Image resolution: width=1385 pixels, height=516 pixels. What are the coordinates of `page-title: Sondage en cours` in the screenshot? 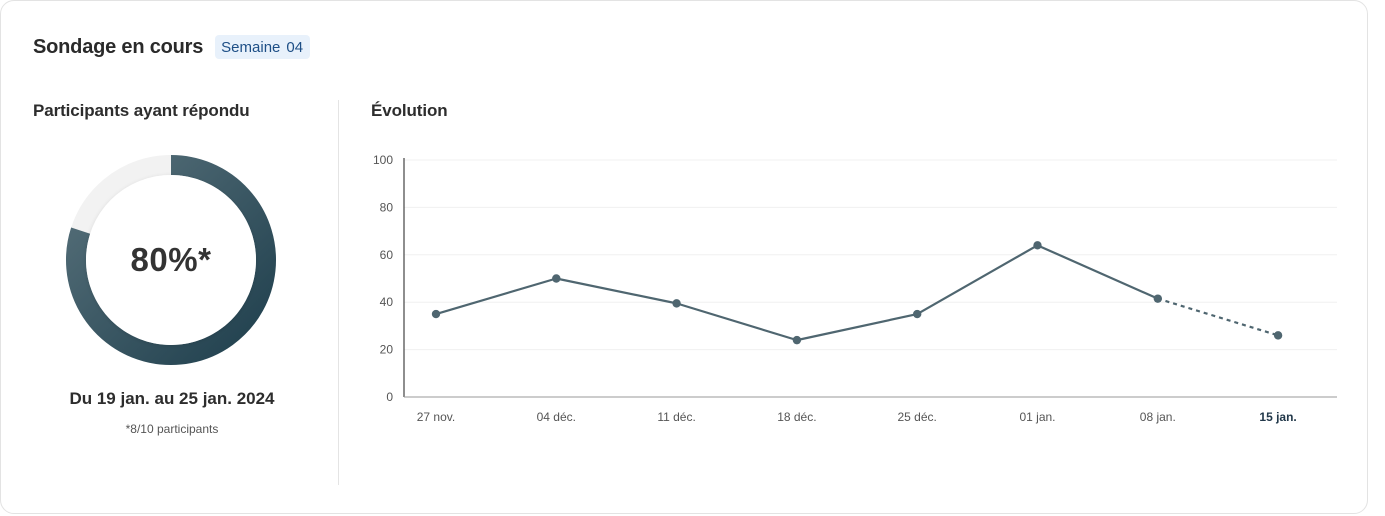 It's located at (118, 46).